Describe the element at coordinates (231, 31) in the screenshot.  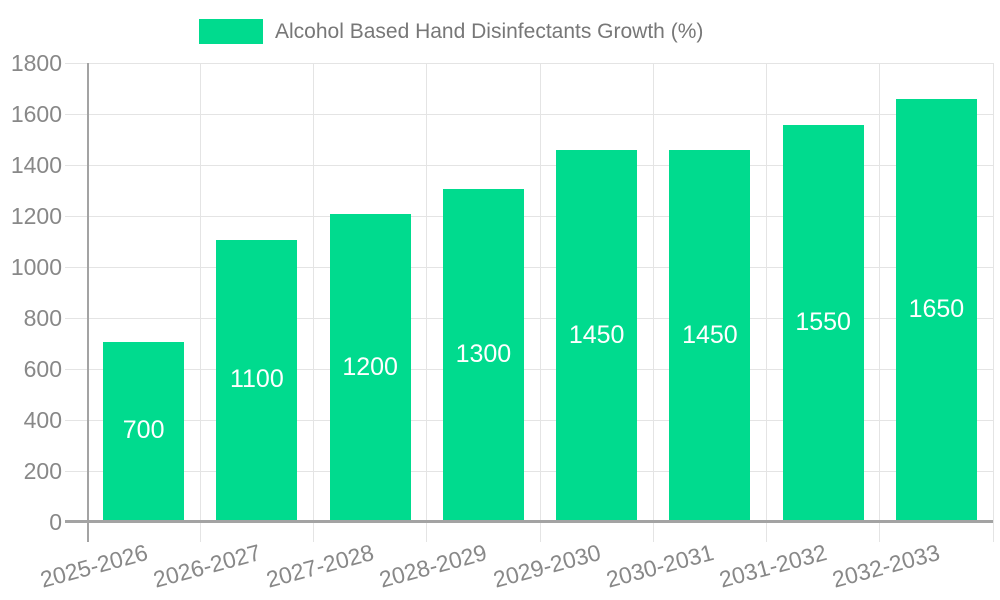
I see `legend-swatch` at that location.